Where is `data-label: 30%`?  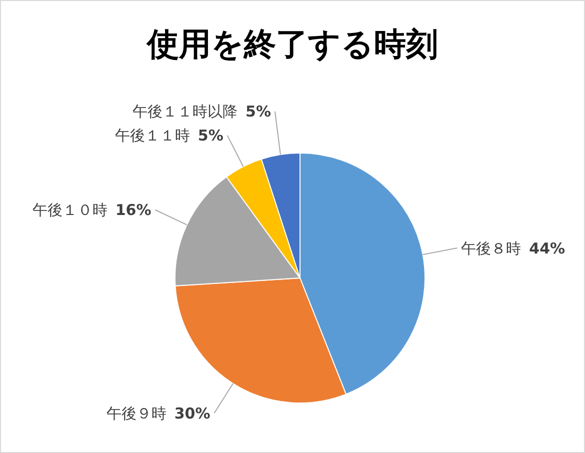
data-label: 30% is located at coordinates (192, 413).